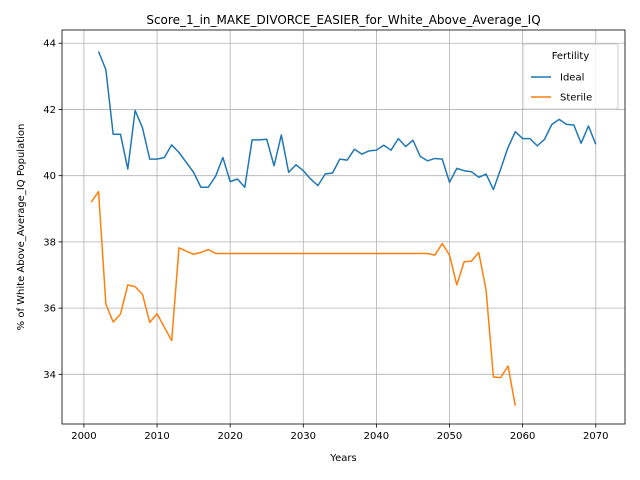 The height and width of the screenshot is (480, 640). I want to click on x-tick-label: 2060, so click(522, 436).